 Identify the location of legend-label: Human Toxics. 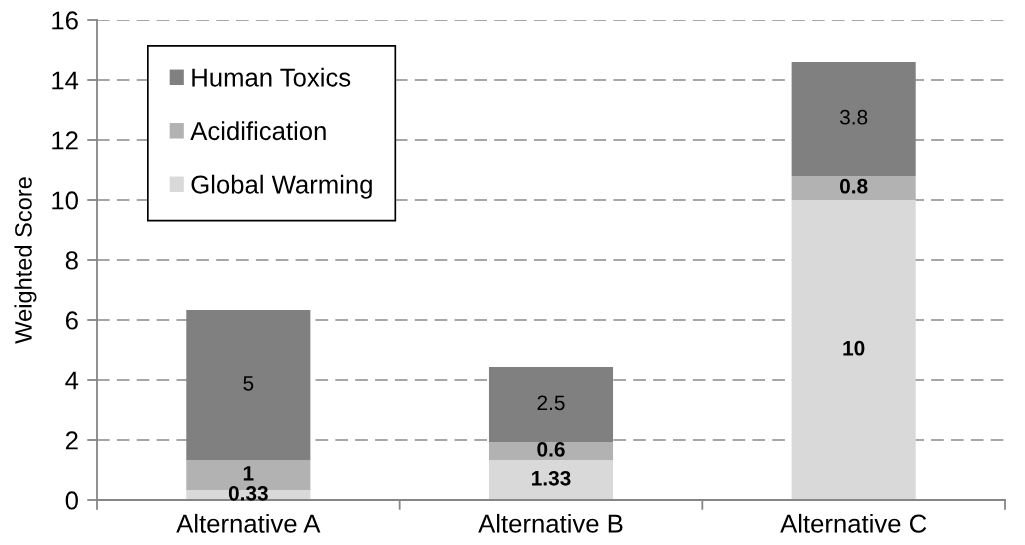
(271, 77).